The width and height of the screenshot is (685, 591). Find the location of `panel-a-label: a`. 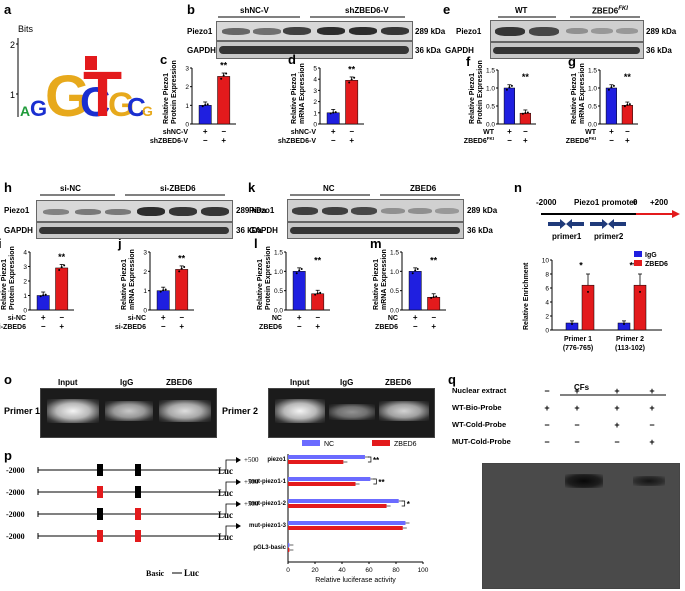

panel-a-label: a is located at coordinates (8, 9).